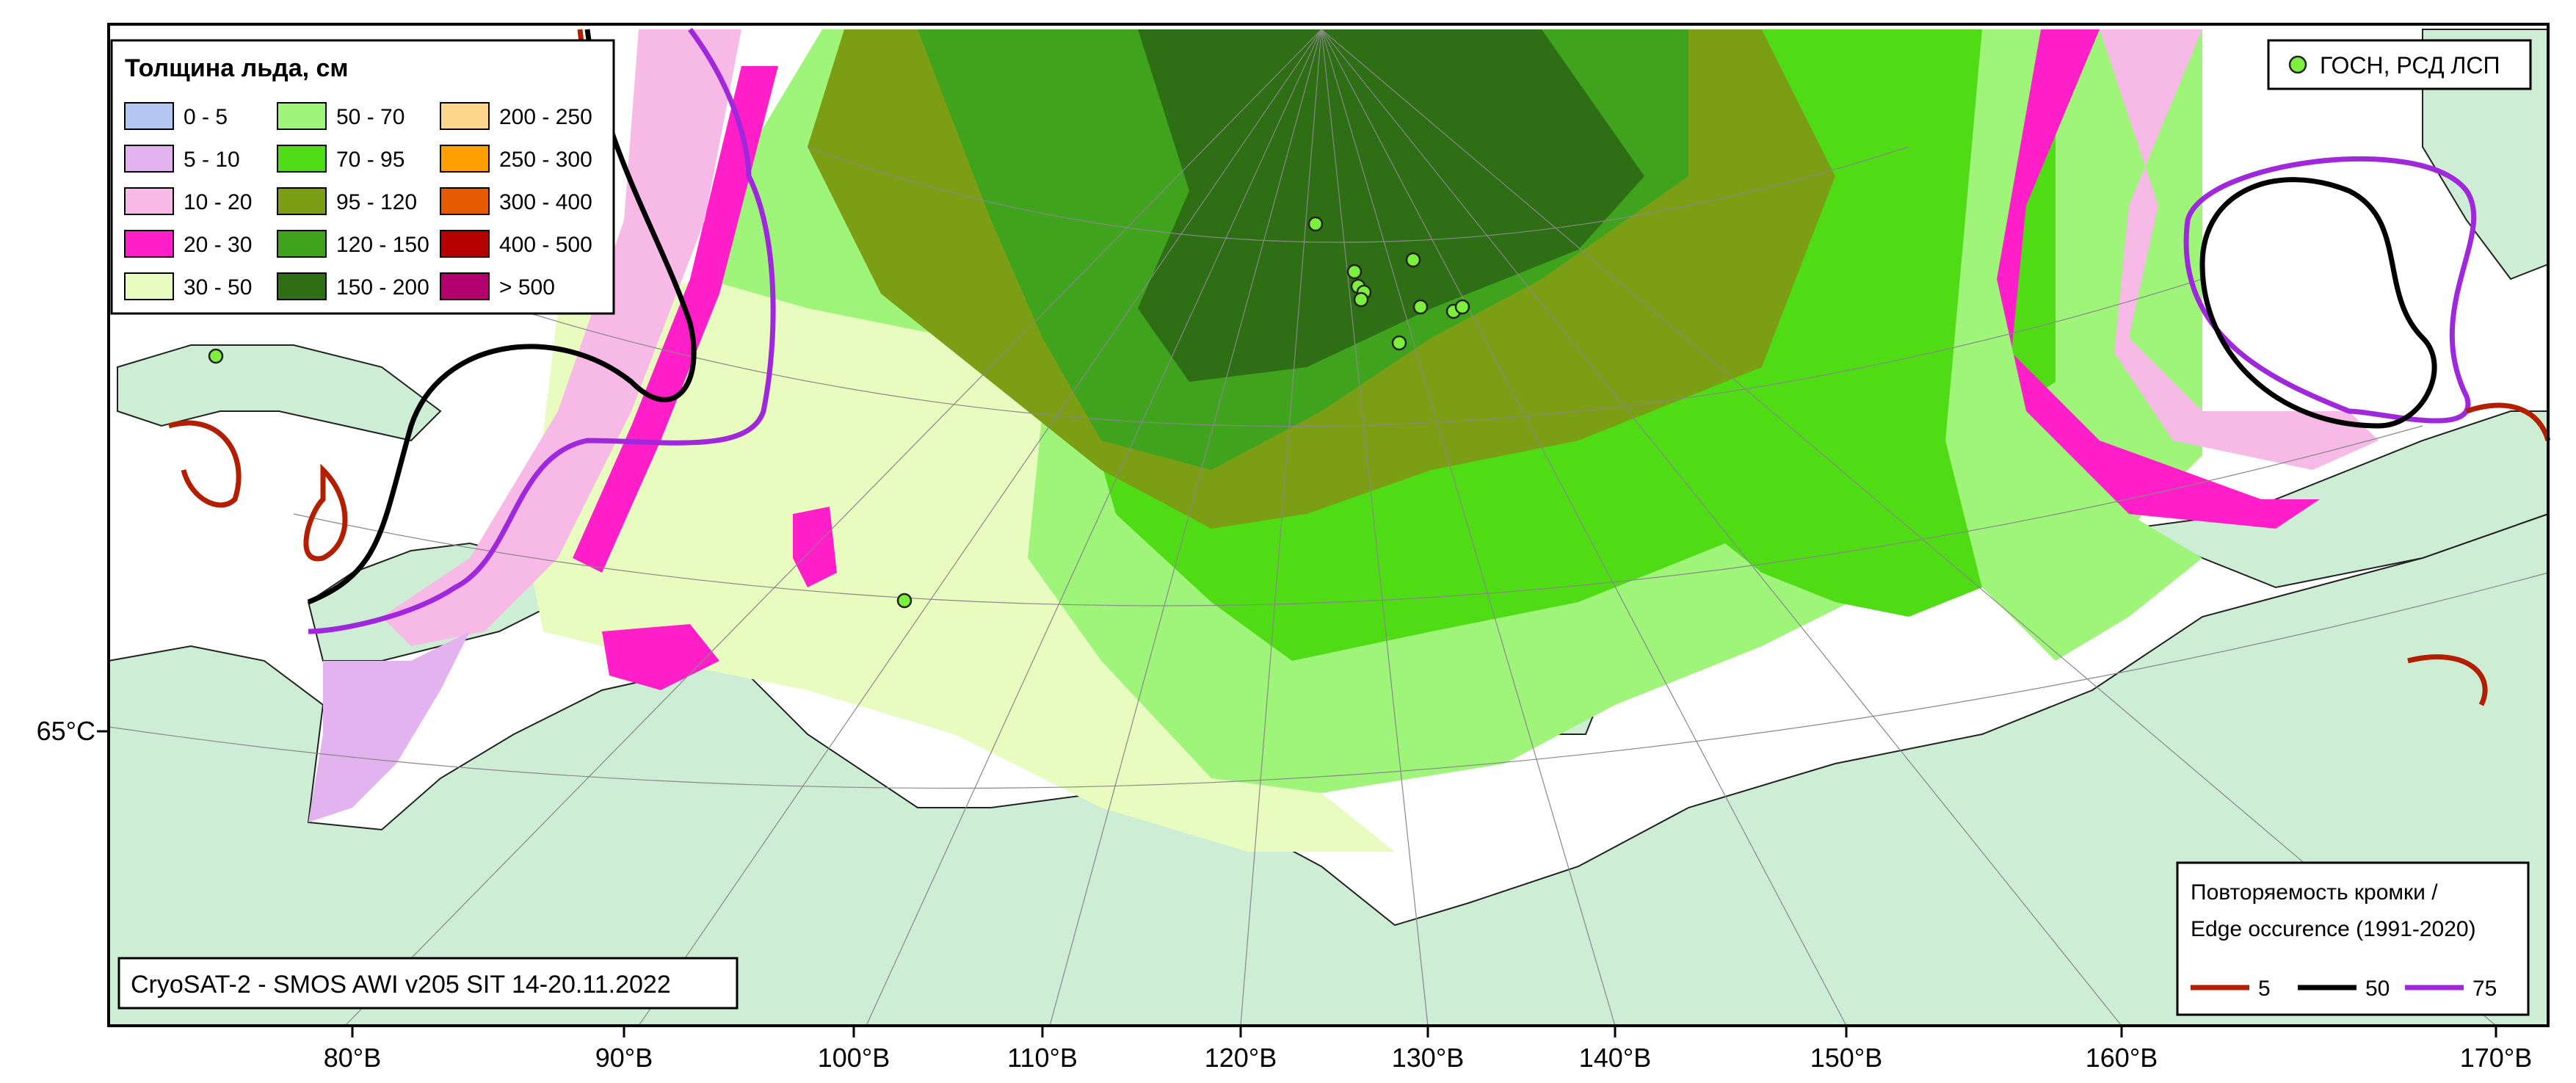 The width and height of the screenshot is (2576, 1083). What do you see at coordinates (2496, 1058) in the screenshot?
I see `longitude-label: 170°В` at bounding box center [2496, 1058].